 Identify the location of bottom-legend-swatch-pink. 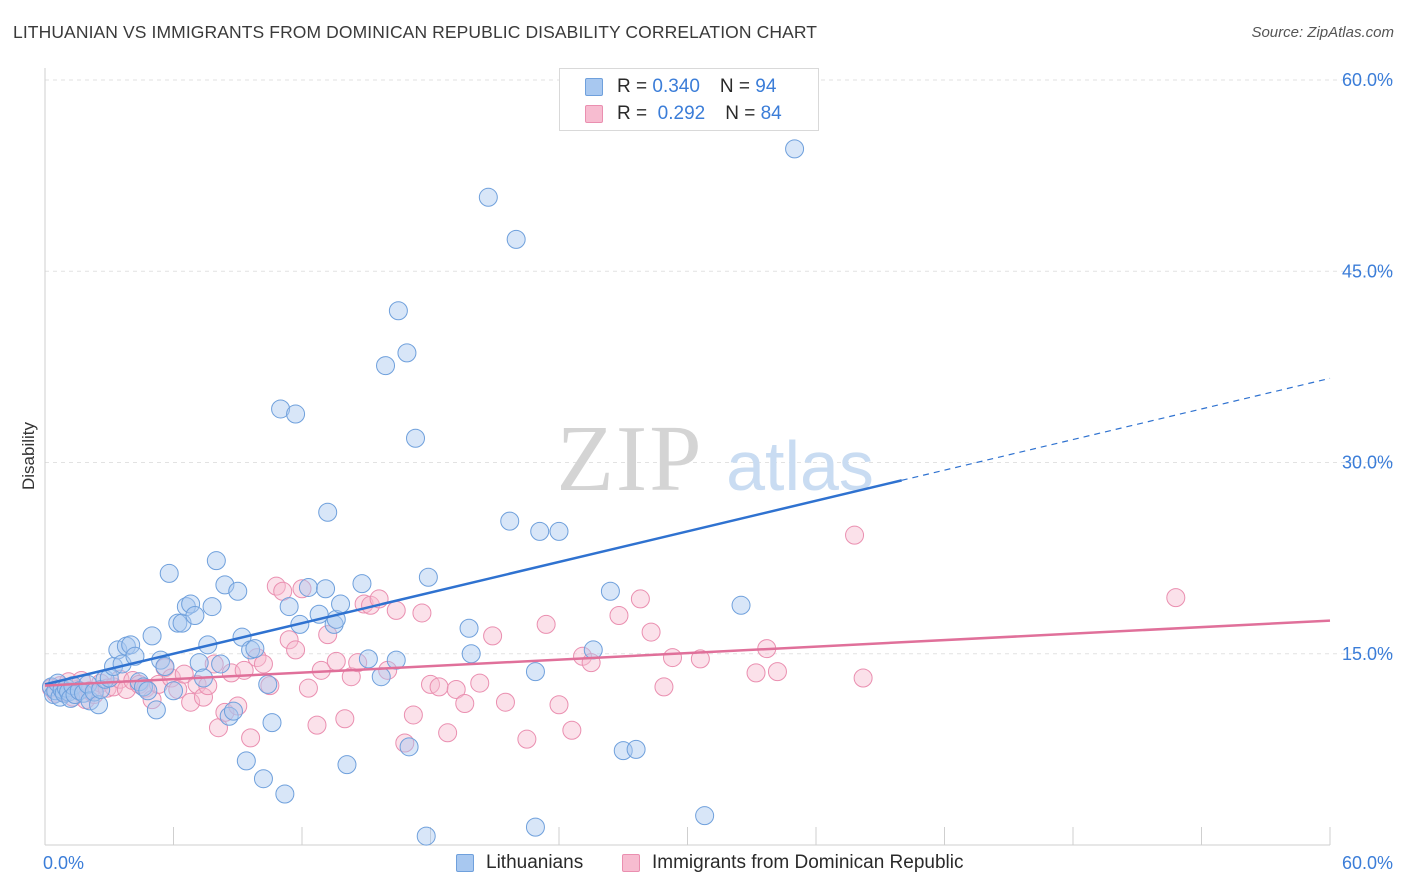
(631, 863).